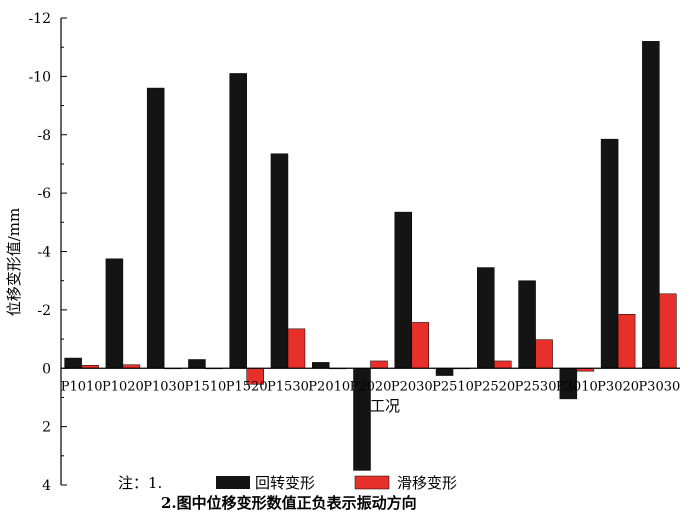 The width and height of the screenshot is (700, 514). Describe the element at coordinates (453, 386) in the screenshot. I see `x-tick-label: P2510` at that location.